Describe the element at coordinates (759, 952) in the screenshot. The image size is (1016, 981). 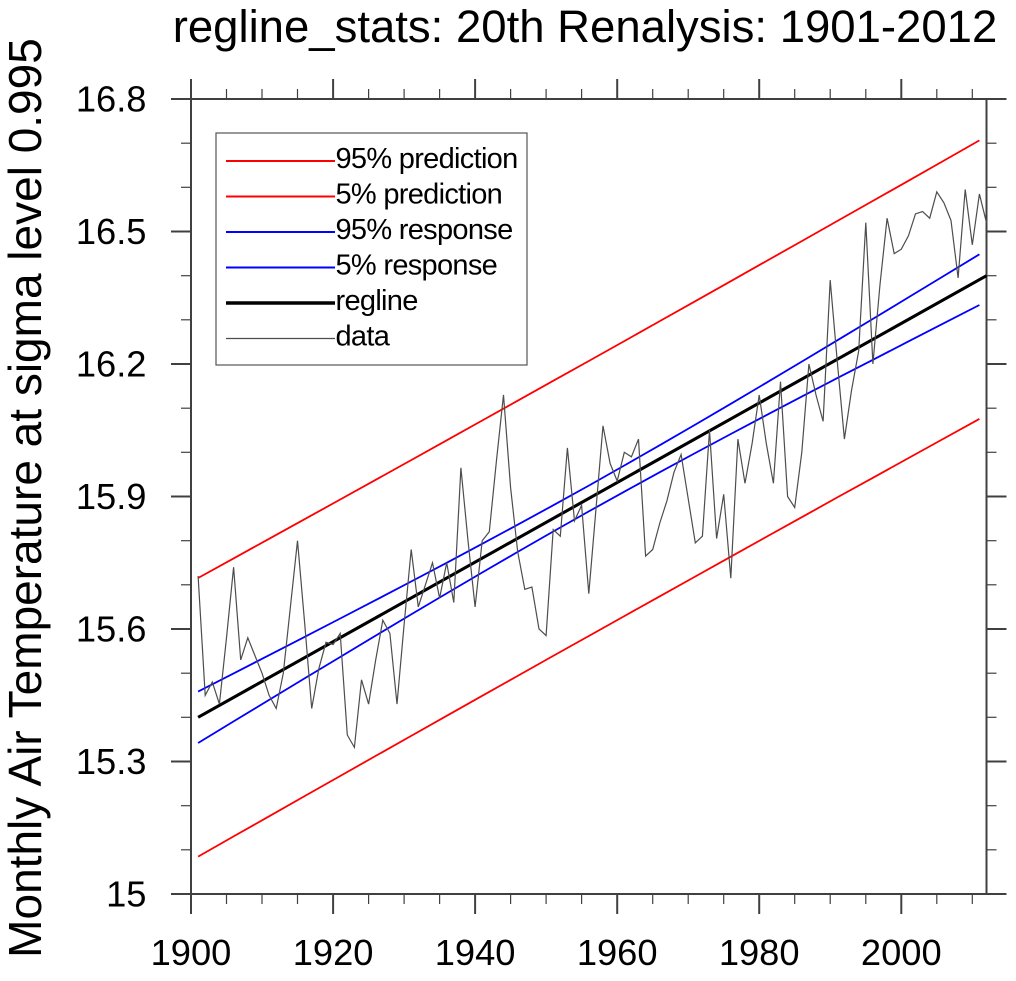
I see `svg-text: 1980` at that location.